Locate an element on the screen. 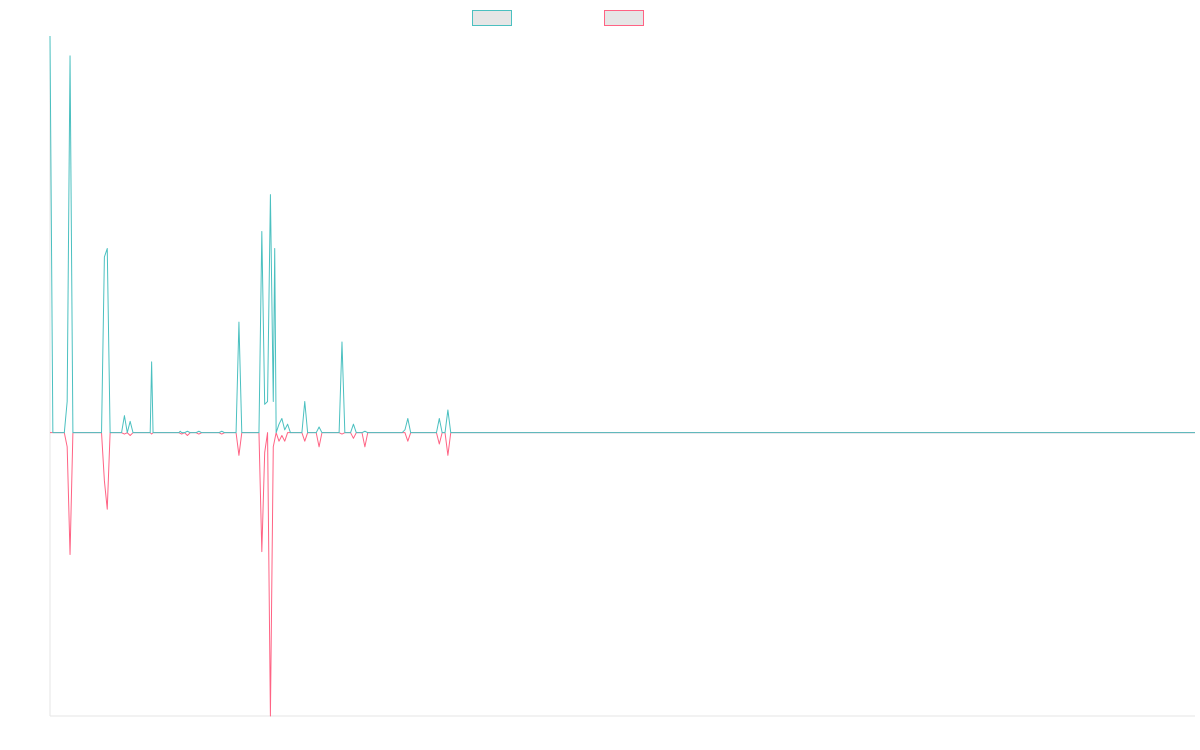  legend is located at coordinates (558, 18).